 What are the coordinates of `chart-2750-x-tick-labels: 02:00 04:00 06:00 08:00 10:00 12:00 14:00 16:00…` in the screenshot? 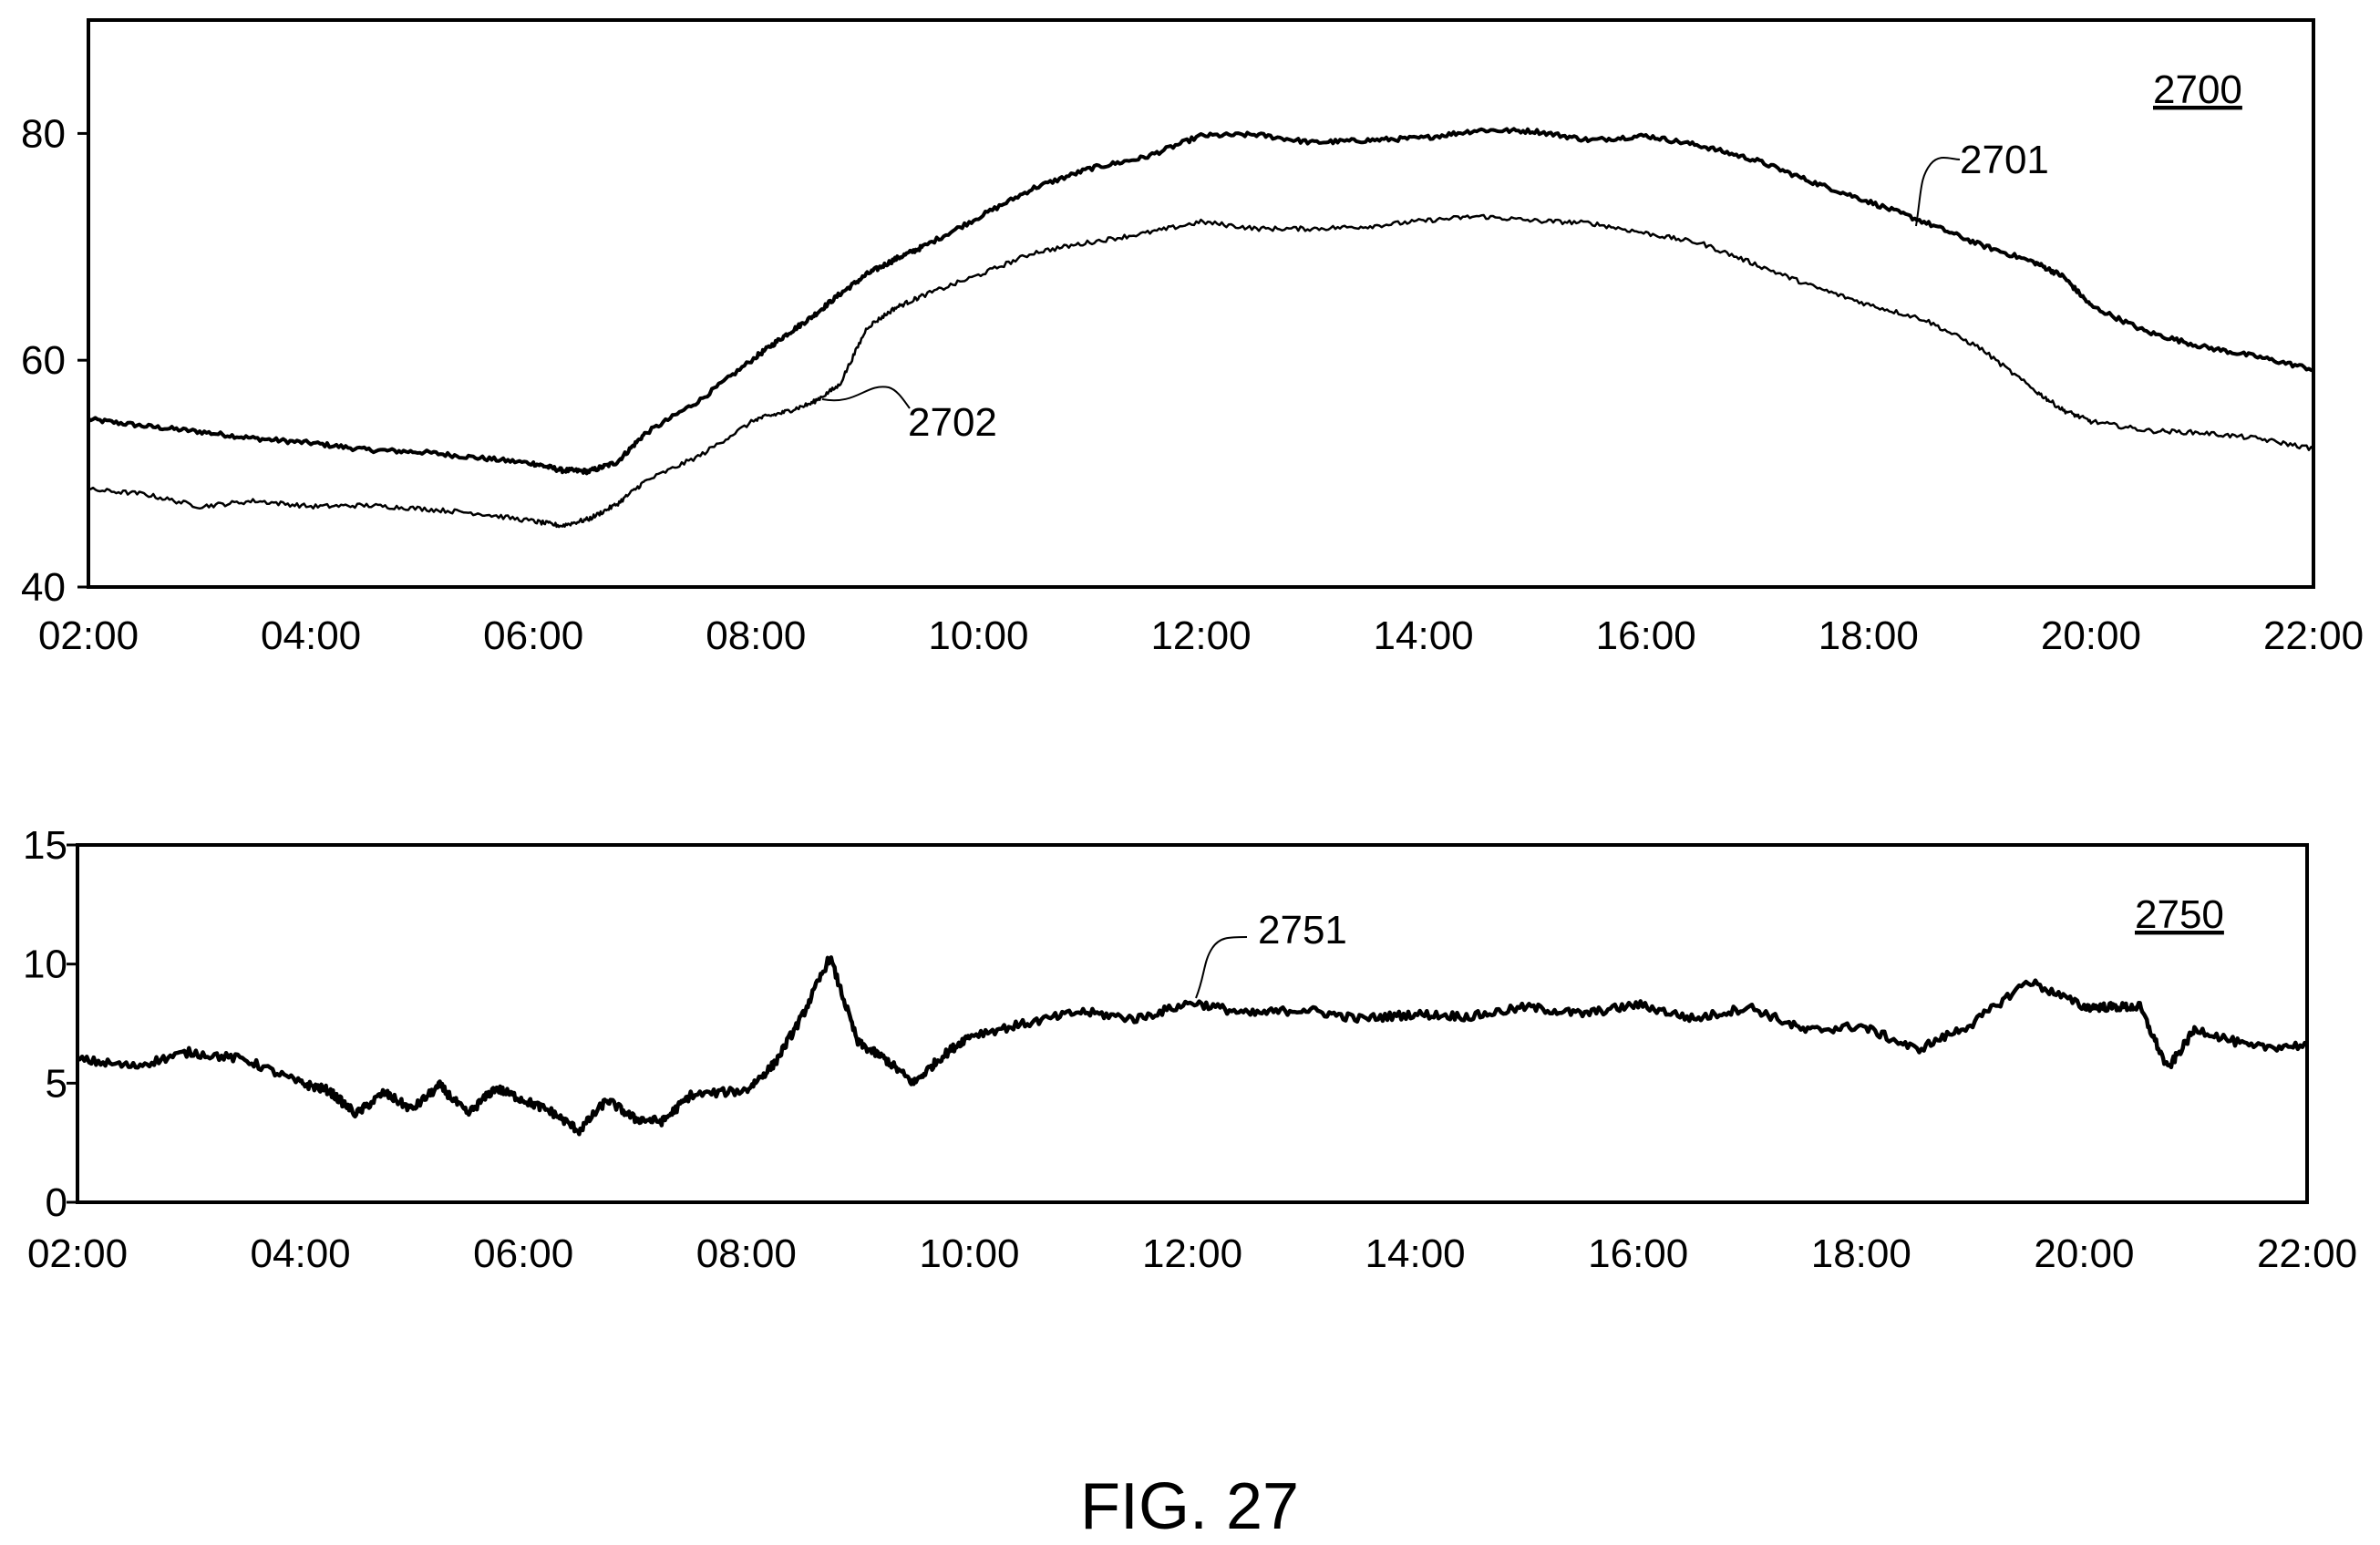 It's located at (1192, 1253).